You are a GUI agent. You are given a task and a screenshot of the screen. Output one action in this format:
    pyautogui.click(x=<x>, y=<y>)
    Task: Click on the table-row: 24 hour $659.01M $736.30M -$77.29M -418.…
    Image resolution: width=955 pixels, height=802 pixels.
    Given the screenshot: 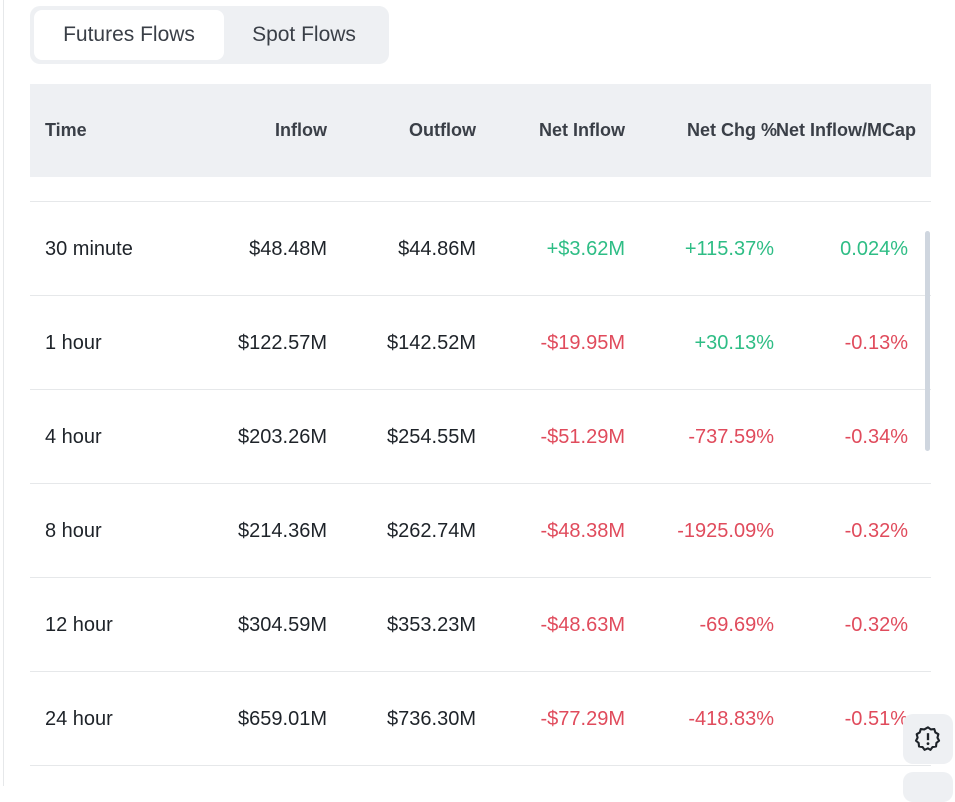 What is the action you would take?
    pyautogui.click(x=480, y=718)
    